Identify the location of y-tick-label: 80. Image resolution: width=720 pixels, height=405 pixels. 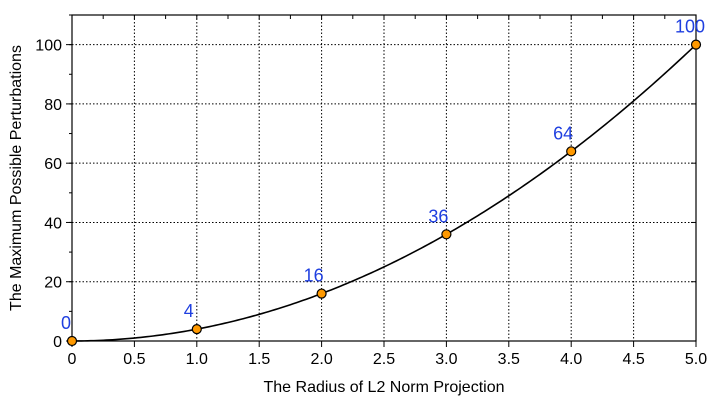
(53, 105).